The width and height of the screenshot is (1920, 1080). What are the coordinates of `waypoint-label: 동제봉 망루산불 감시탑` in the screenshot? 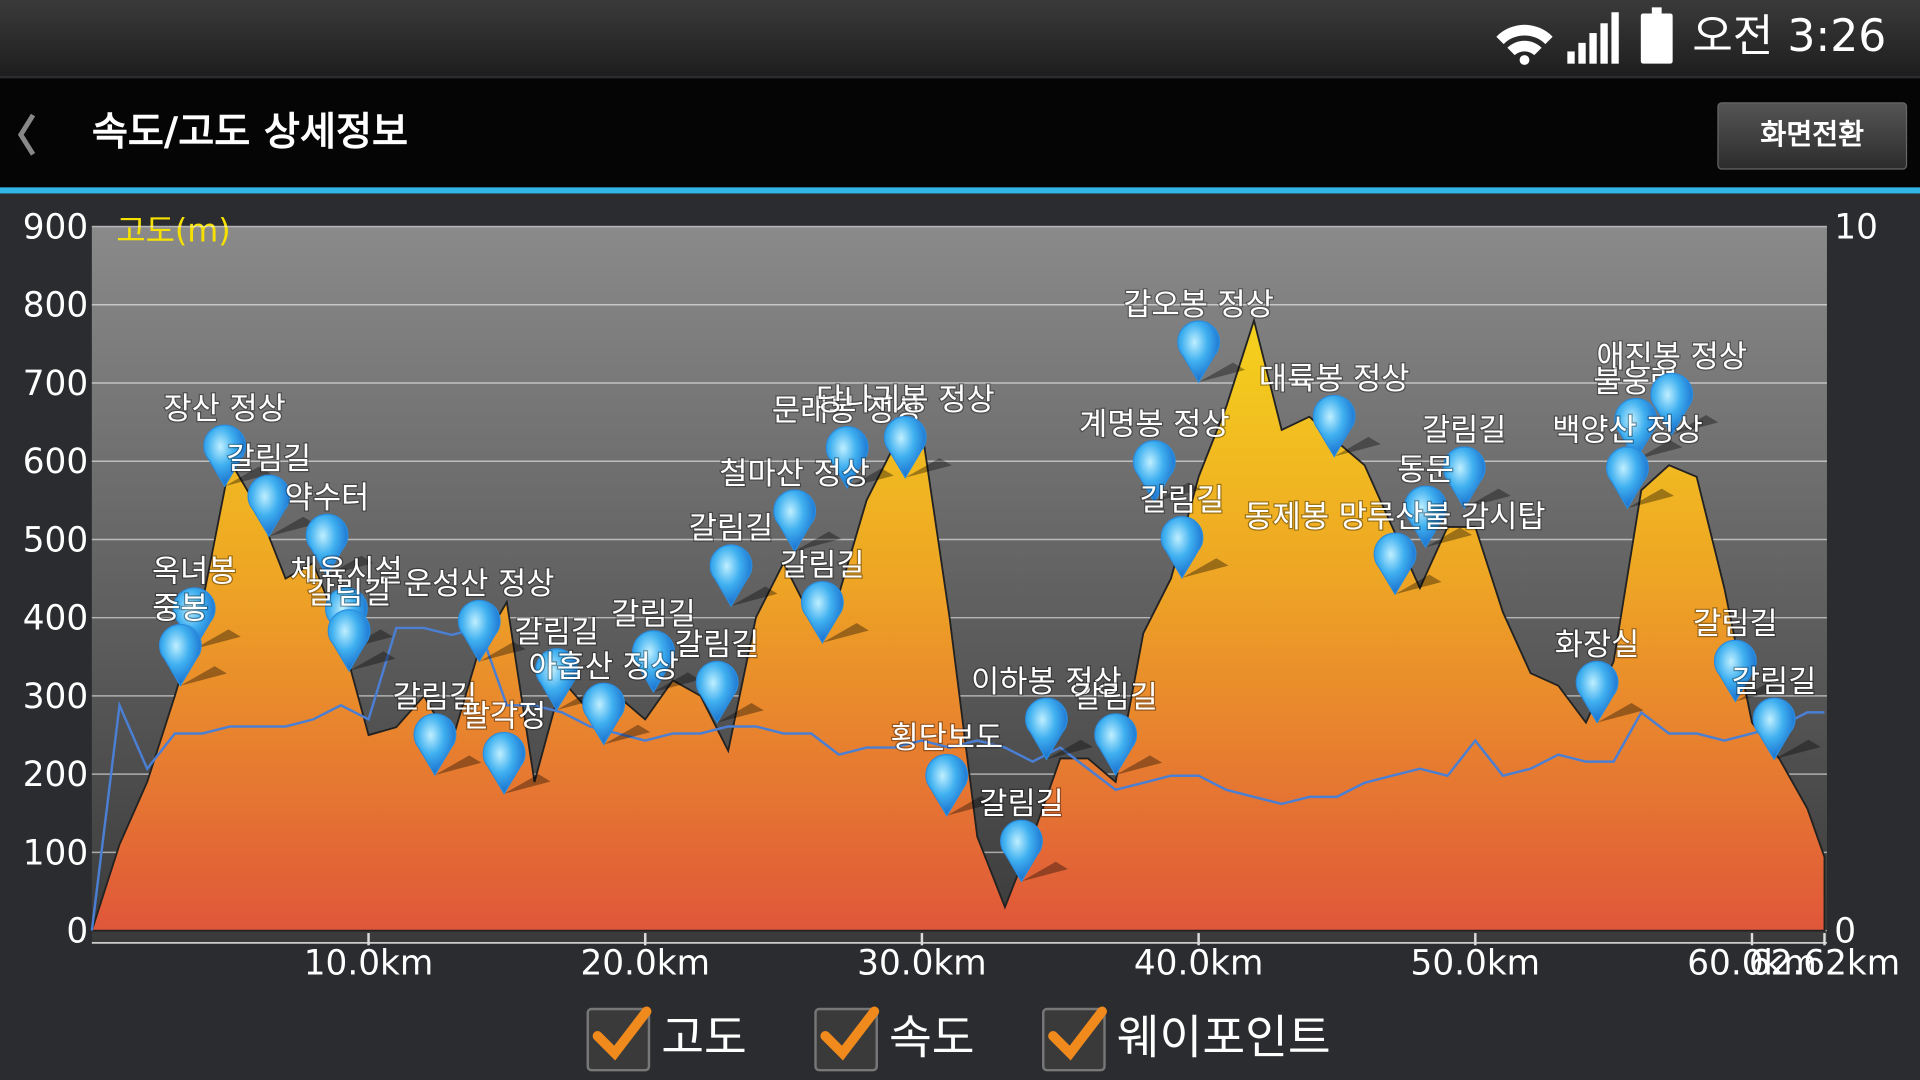 It's located at (1395, 517).